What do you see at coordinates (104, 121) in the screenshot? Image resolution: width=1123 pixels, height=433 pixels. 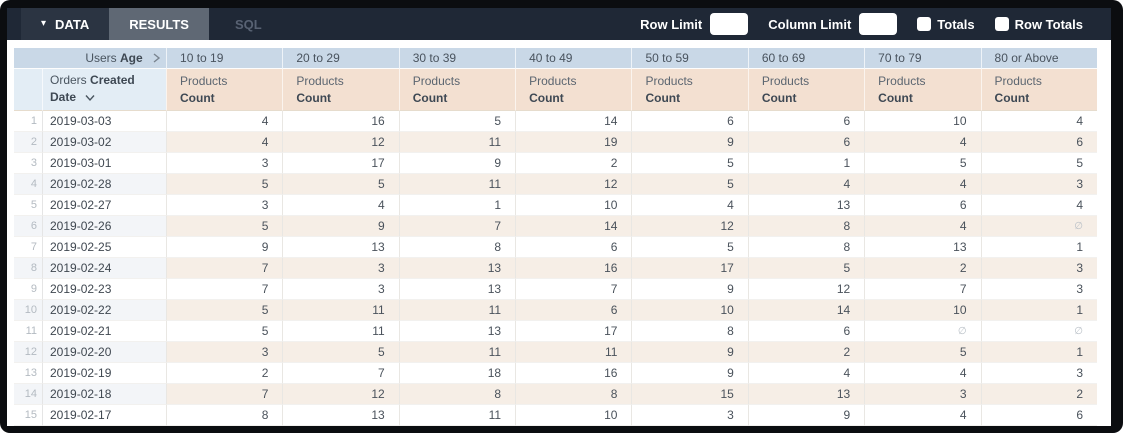 I see `date-cell: 2019-03-03` at bounding box center [104, 121].